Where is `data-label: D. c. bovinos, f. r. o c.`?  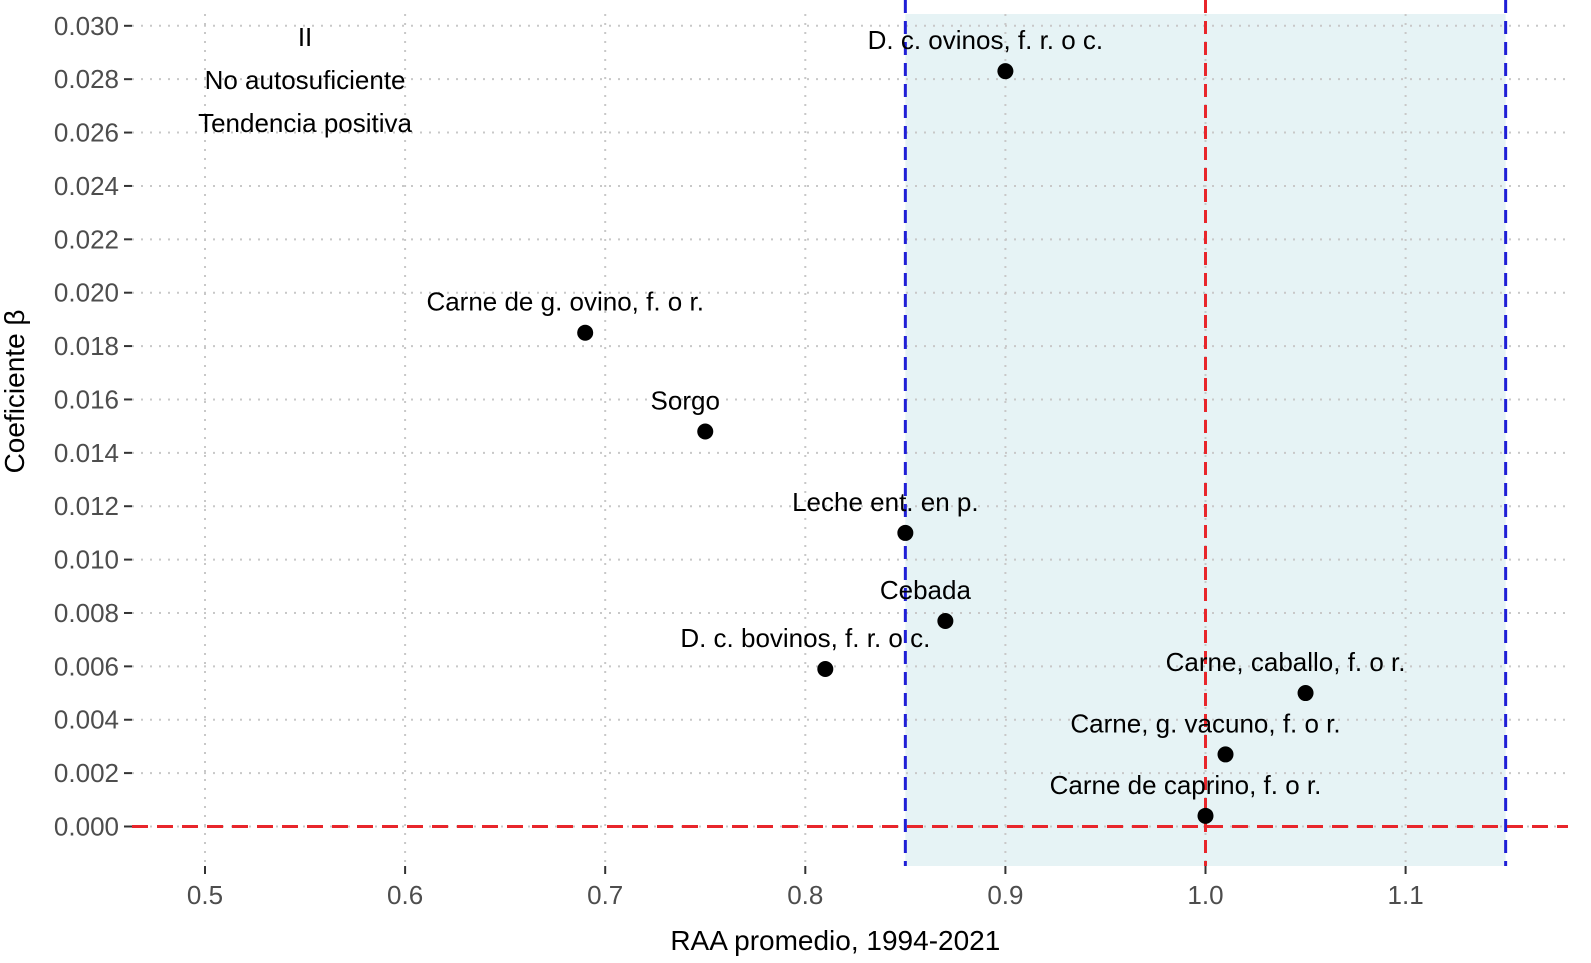 data-label: D. c. bovinos, f. r. o c. is located at coordinates (805, 638).